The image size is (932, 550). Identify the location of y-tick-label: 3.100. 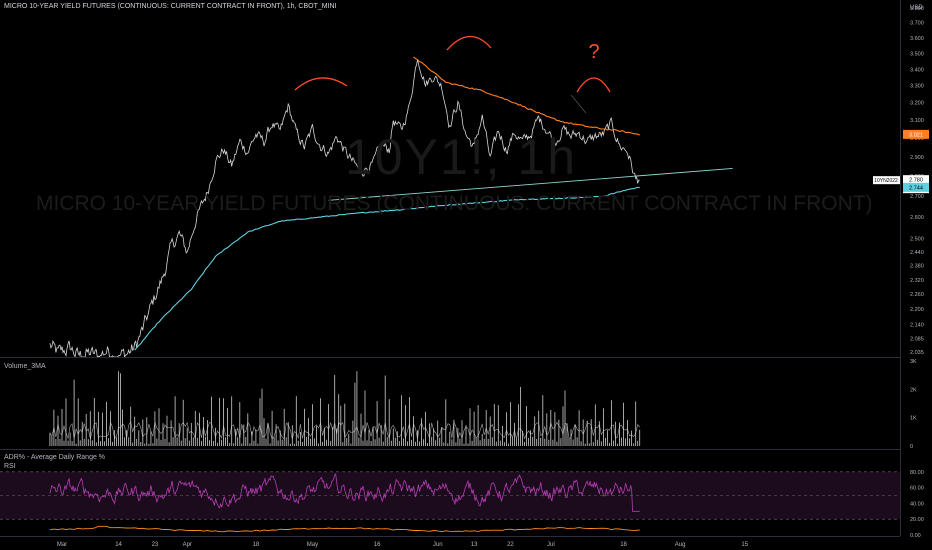
(917, 121).